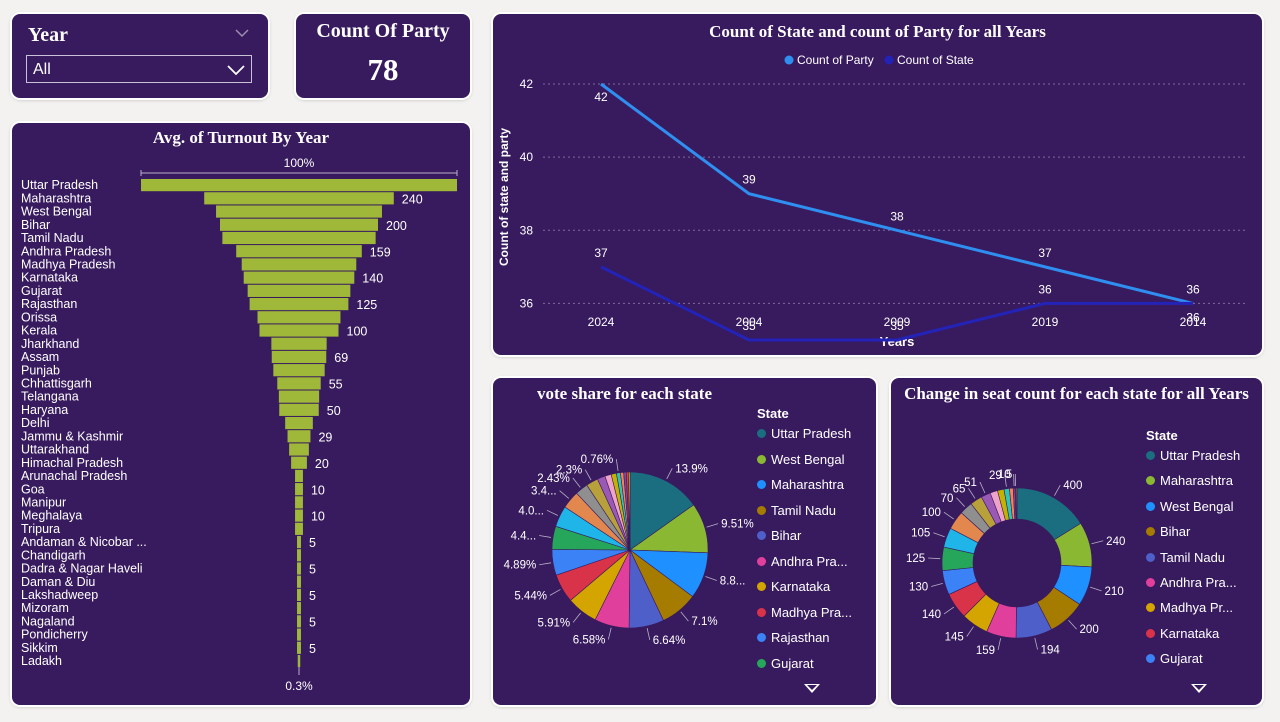  Describe the element at coordinates (40, 370) in the screenshot. I see `funnel-category-label: Punjab` at that location.